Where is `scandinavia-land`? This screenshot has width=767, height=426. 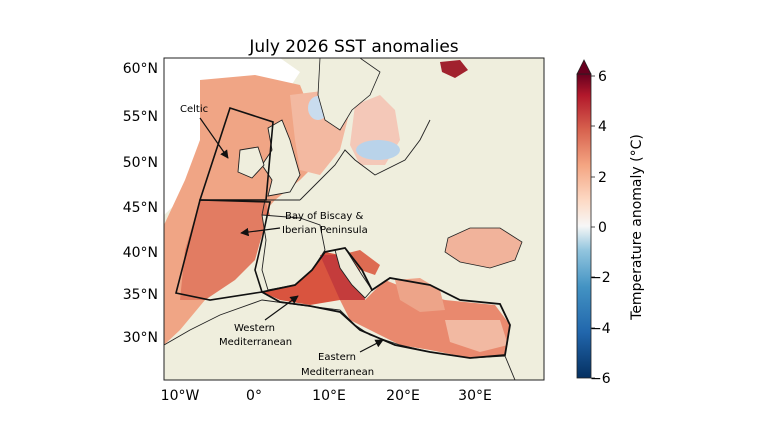 scandinavia-land is located at coordinates (349, 94).